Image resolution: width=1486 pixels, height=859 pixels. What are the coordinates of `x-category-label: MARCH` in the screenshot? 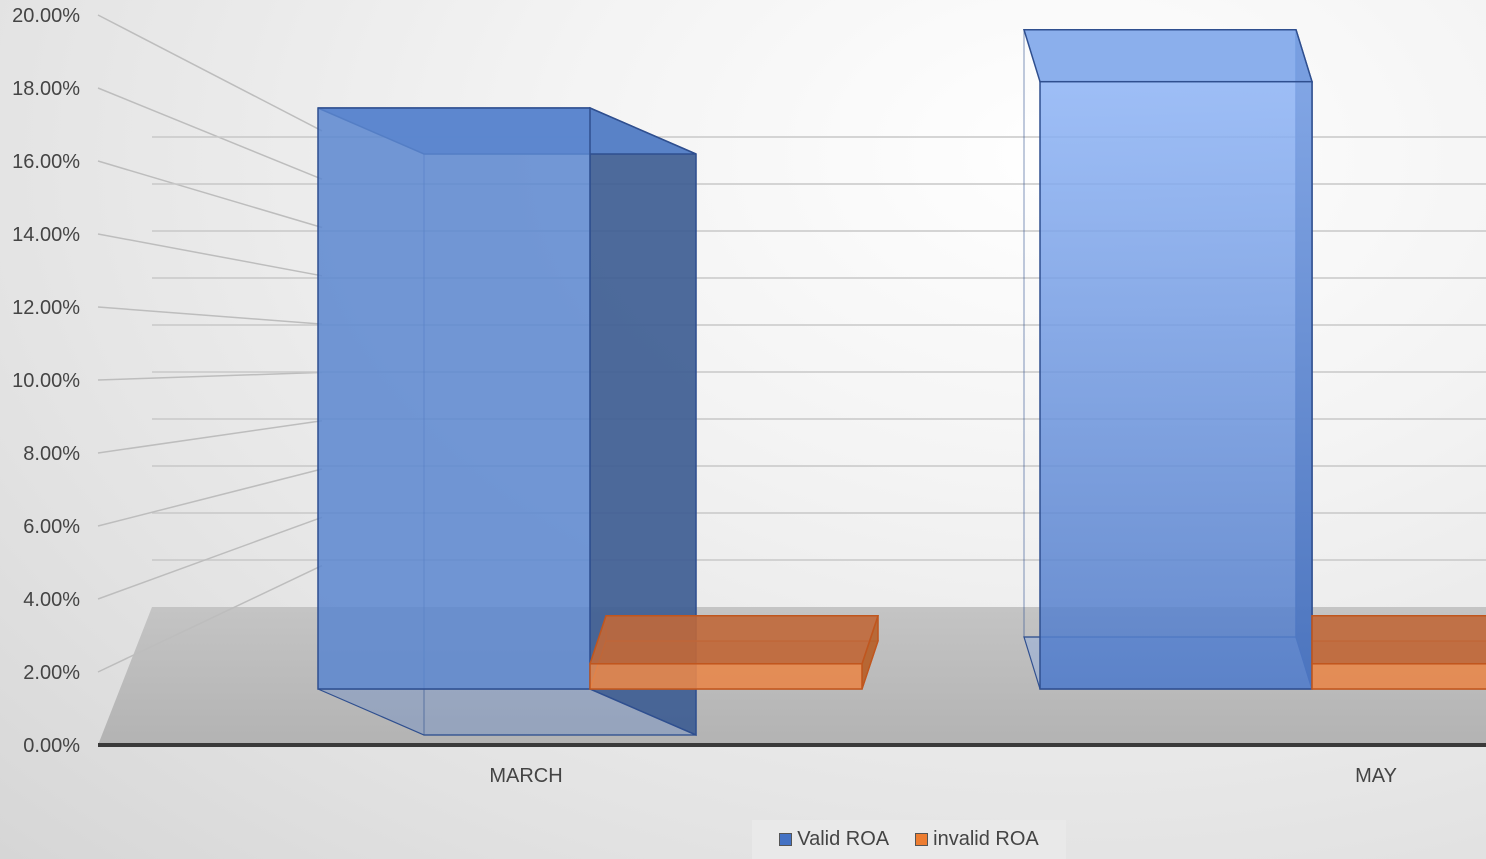 It's located at (525, 776).